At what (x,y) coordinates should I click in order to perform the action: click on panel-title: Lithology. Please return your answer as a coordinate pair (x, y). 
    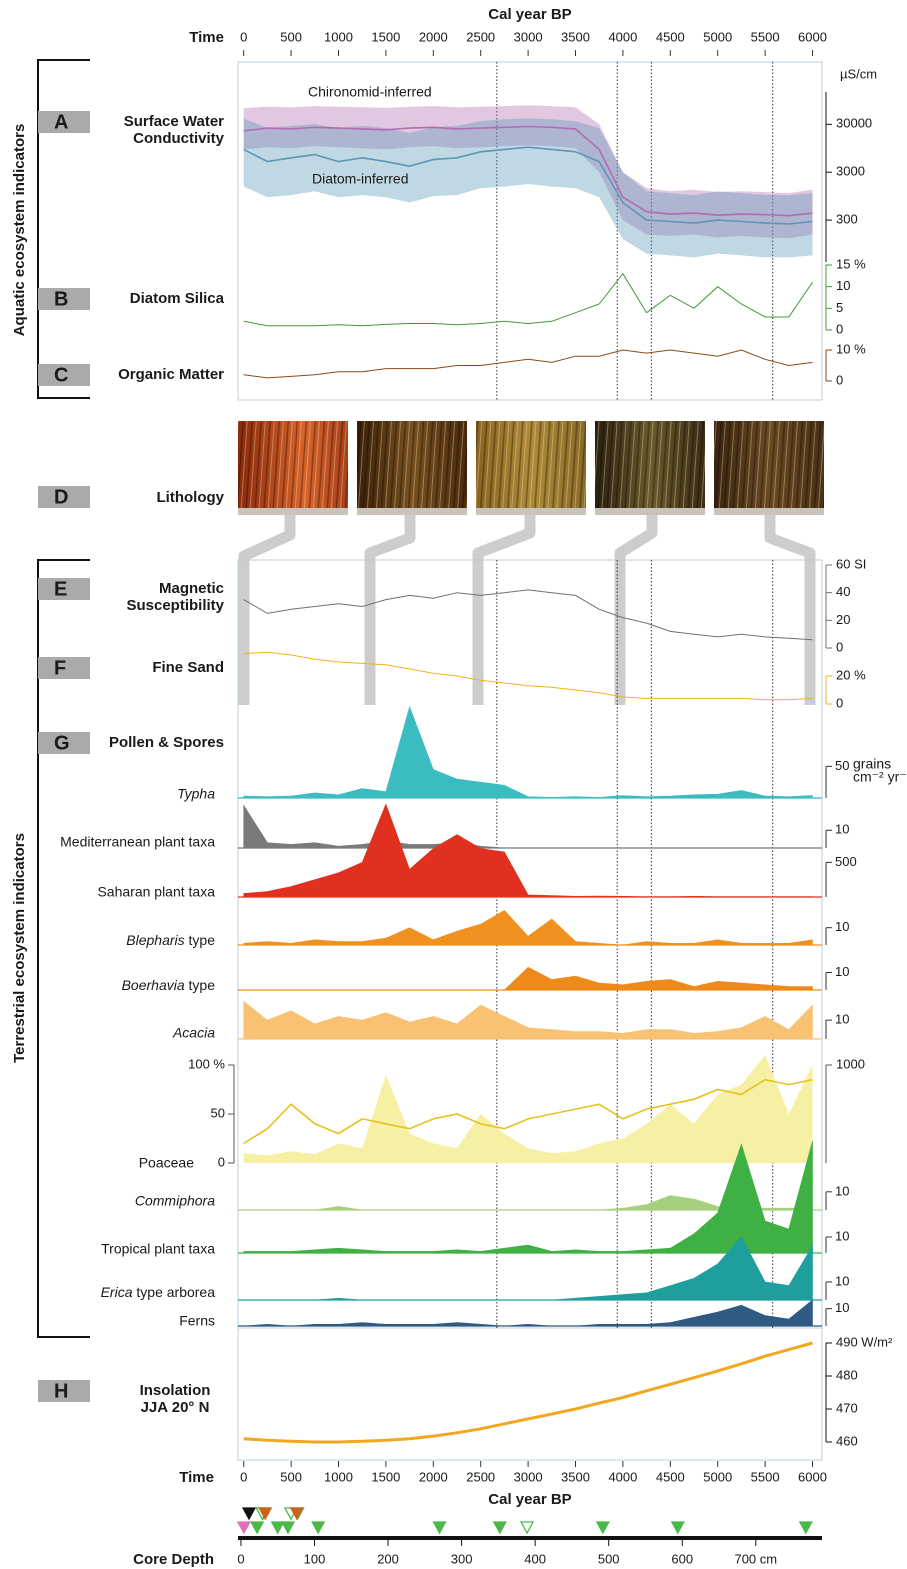
    Looking at the image, I should click on (191, 497).